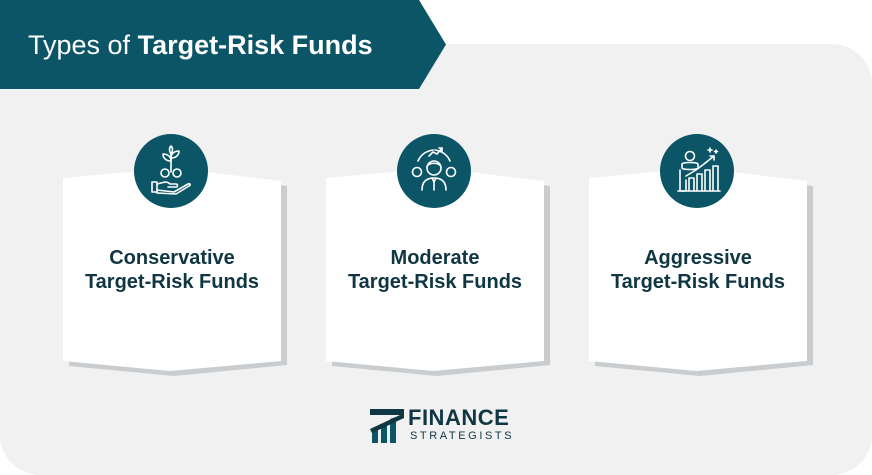 This screenshot has height=475, width=872. Describe the element at coordinates (462, 436) in the screenshot. I see `logo-word-strategists: STRATEGISTS` at that location.